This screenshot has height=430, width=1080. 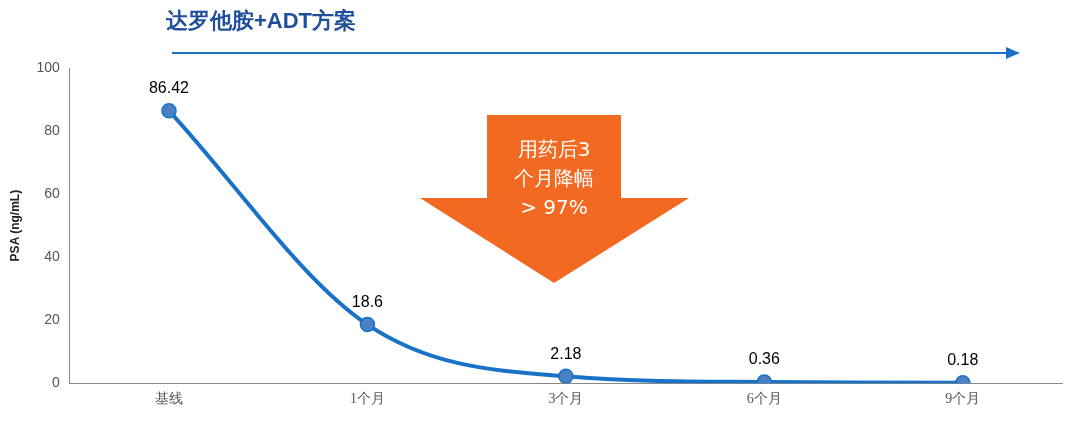 I want to click on y-tick-label: 80, so click(x=52, y=129).